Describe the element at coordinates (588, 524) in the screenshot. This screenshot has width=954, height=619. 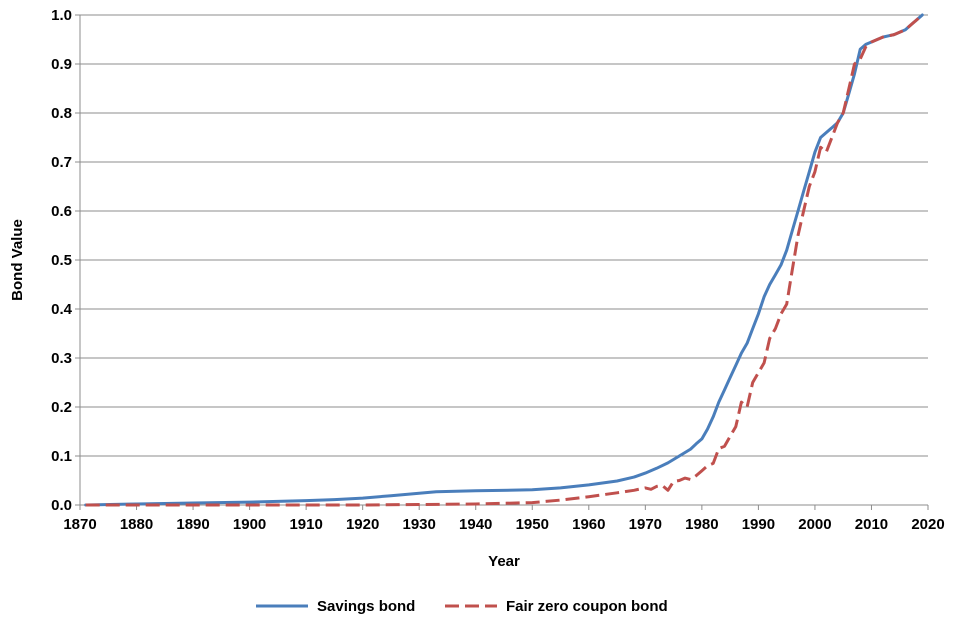
I see `x-tick-label: 1960` at that location.